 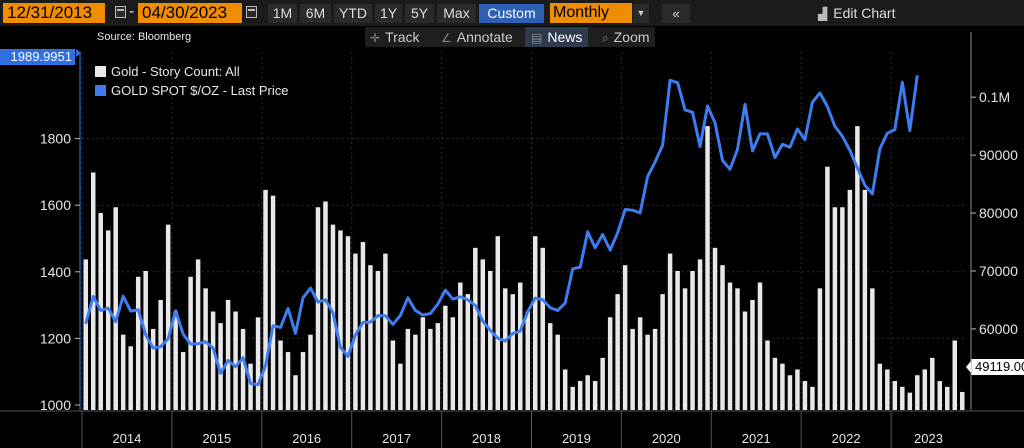 What do you see at coordinates (557, 37) in the screenshot?
I see `news-tool: ▤ News` at bounding box center [557, 37].